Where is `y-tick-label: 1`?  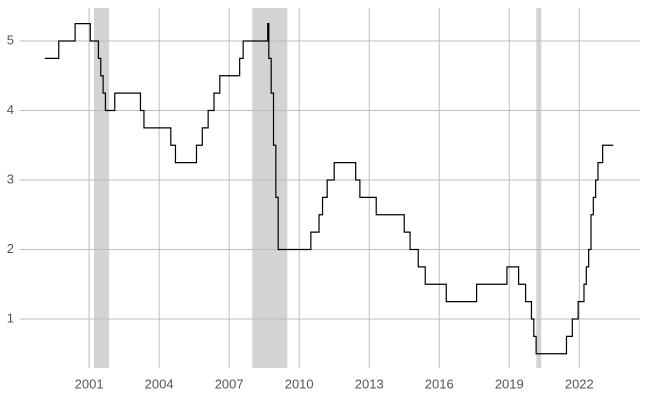
y-tick-label: 1 is located at coordinates (10, 317).